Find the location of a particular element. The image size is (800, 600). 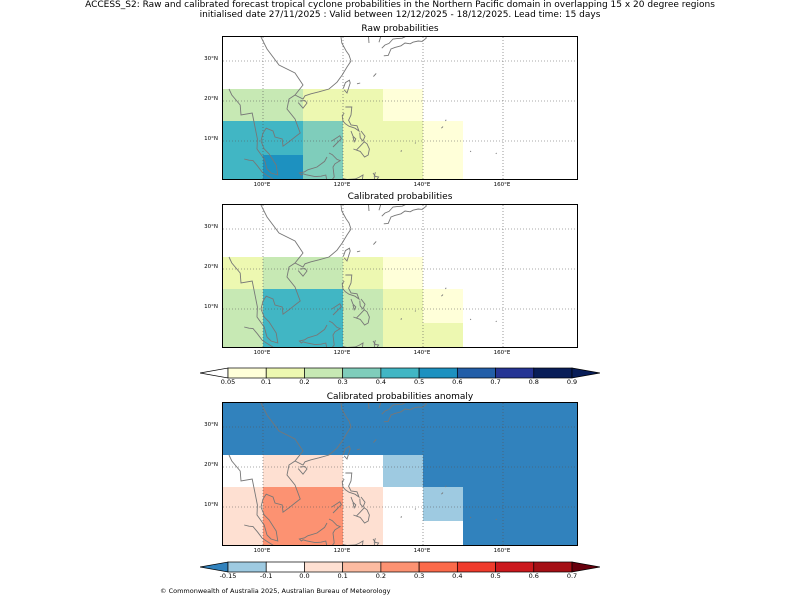

colorbar-tick-label: -0.15 is located at coordinates (228, 576).